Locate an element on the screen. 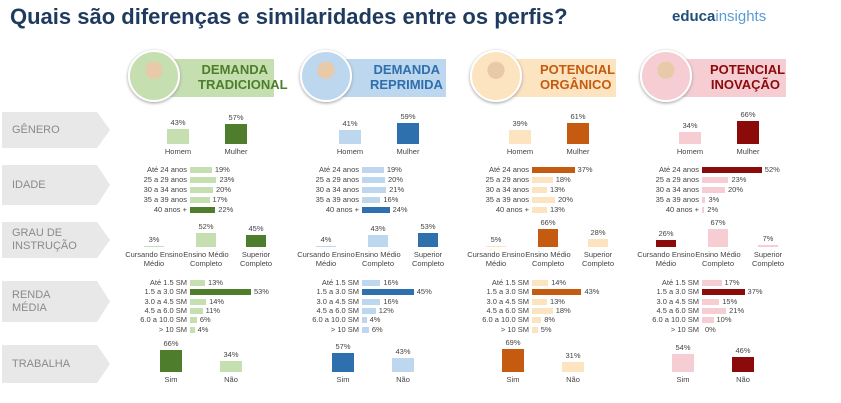 This screenshot has height=403, width=841. value-label: 34% is located at coordinates (231, 354).